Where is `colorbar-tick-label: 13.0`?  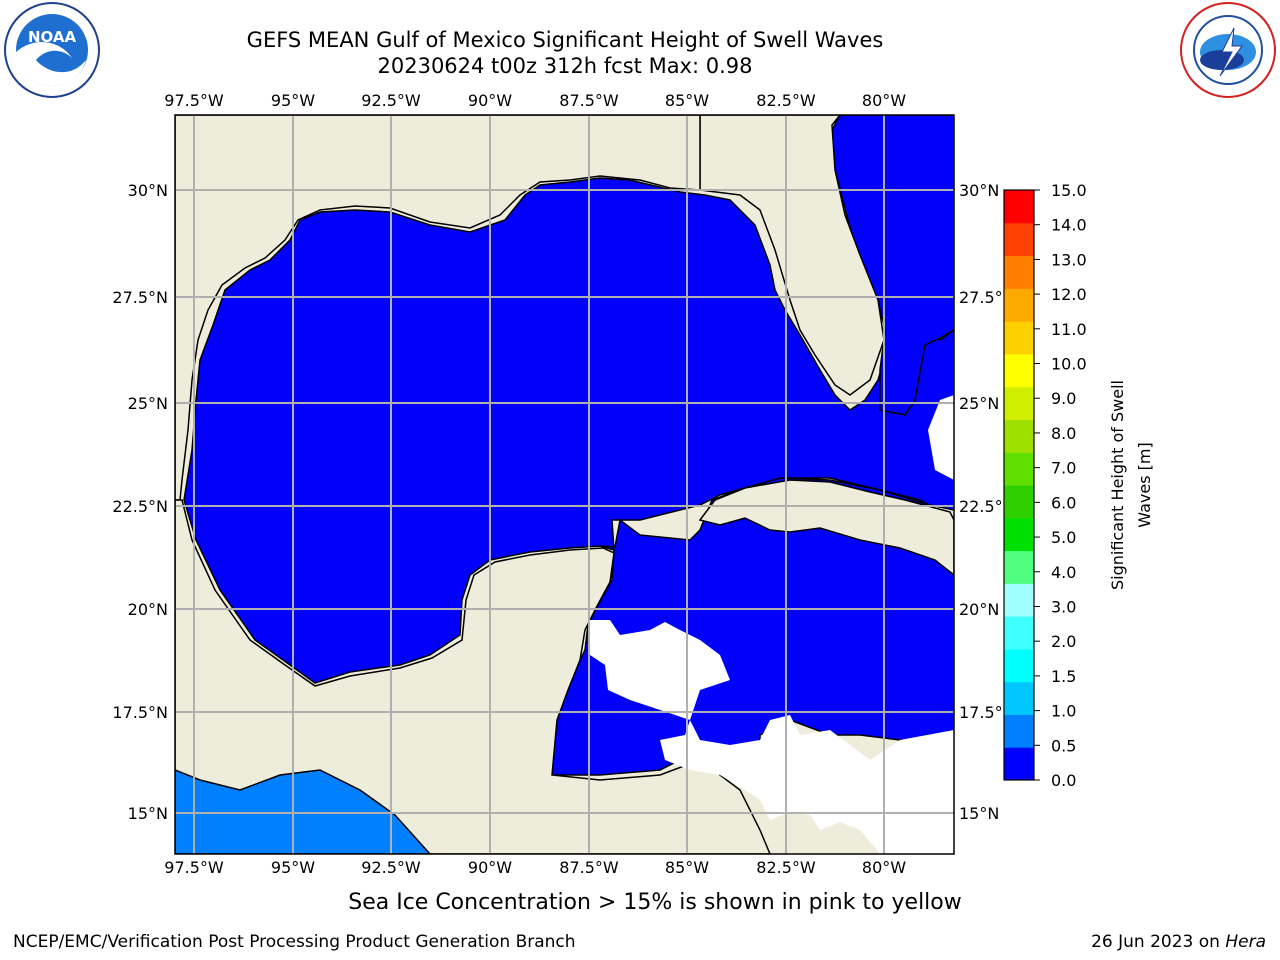
colorbar-tick-label: 13.0 is located at coordinates (1069, 259).